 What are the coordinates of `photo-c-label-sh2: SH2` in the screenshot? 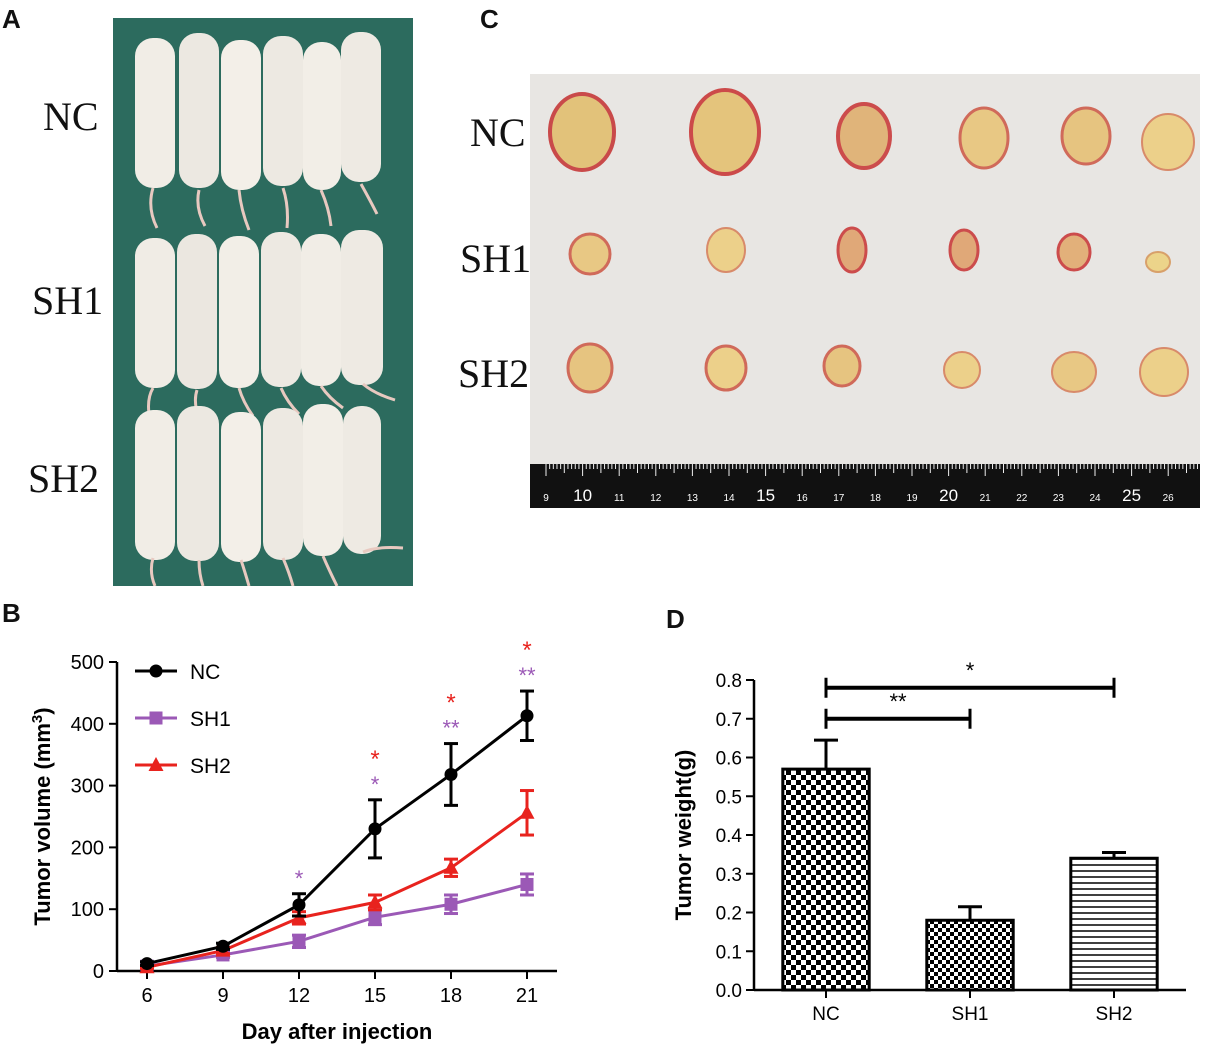 It's located at (494, 373).